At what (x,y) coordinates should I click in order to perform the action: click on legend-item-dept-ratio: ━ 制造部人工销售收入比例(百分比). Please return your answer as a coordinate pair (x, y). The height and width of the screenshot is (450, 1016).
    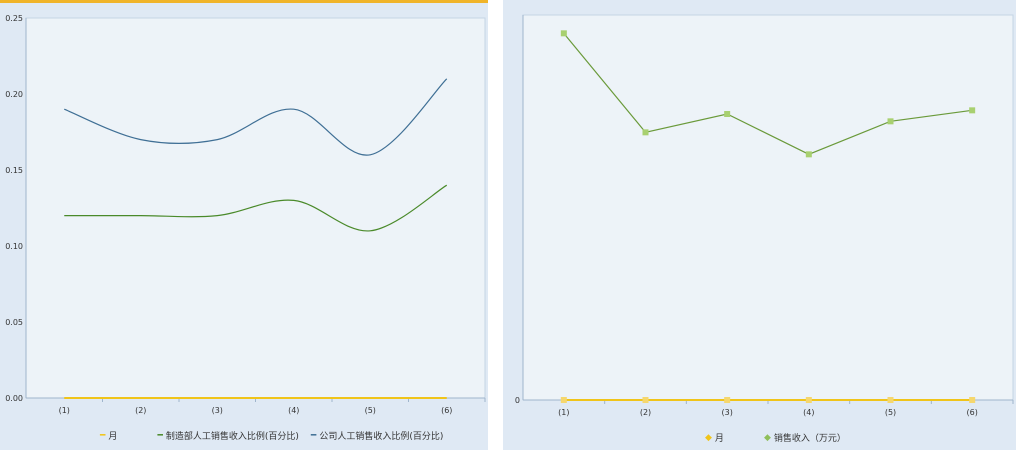
    Looking at the image, I should click on (228, 436).